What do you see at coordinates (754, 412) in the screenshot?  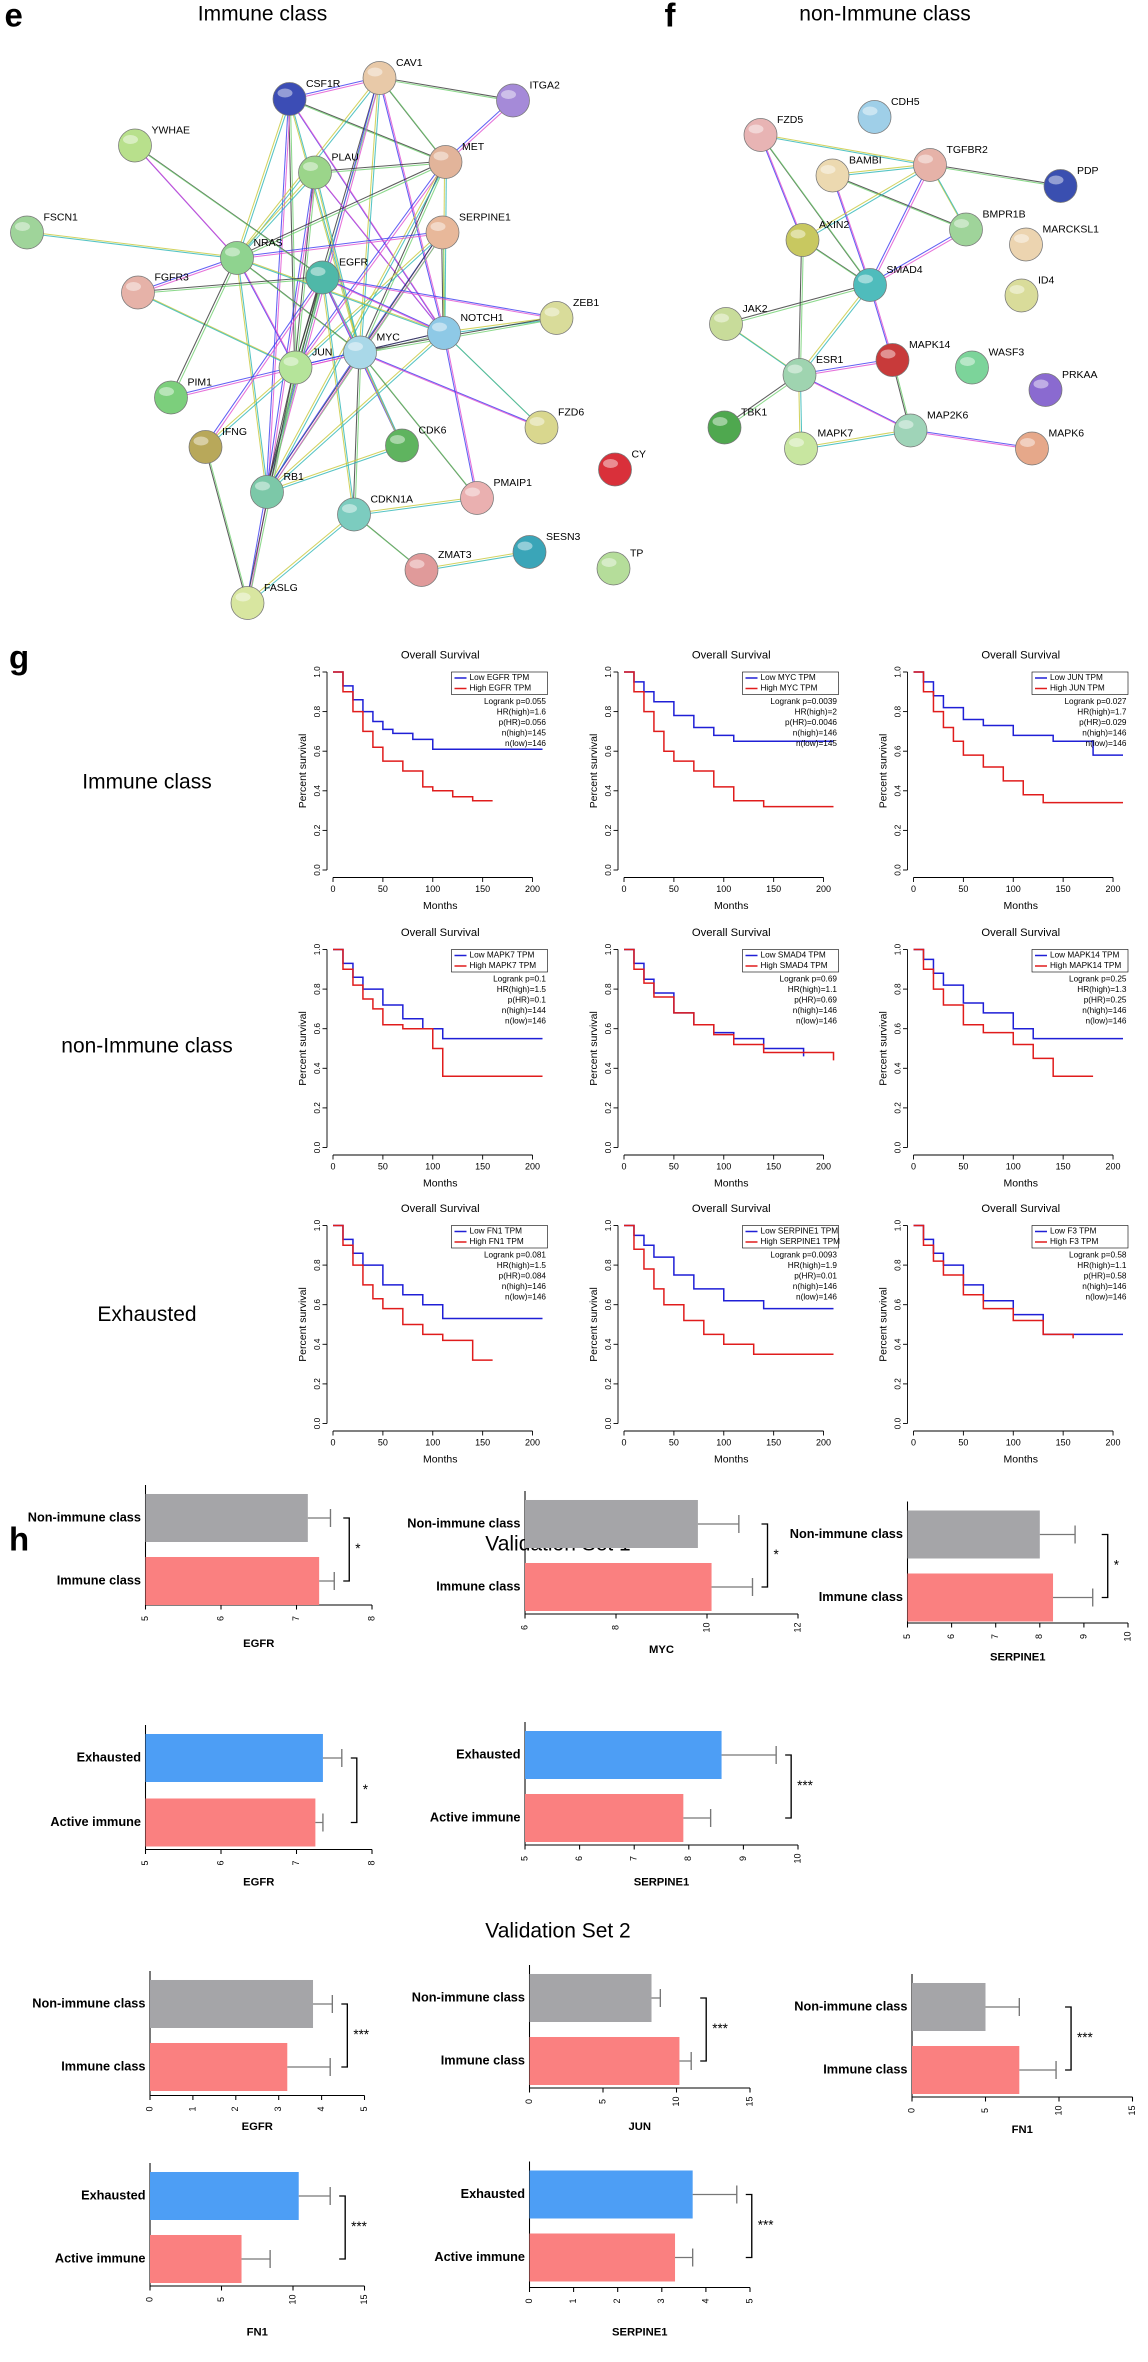 I see `node-label: TBK1` at bounding box center [754, 412].